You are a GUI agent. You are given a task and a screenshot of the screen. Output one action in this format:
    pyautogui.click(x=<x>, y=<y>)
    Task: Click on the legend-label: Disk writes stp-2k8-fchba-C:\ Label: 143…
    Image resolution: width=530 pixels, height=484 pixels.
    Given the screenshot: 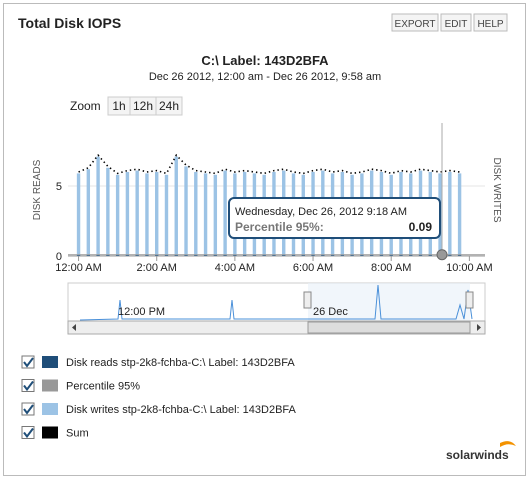 What is the action you would take?
    pyautogui.click(x=181, y=410)
    